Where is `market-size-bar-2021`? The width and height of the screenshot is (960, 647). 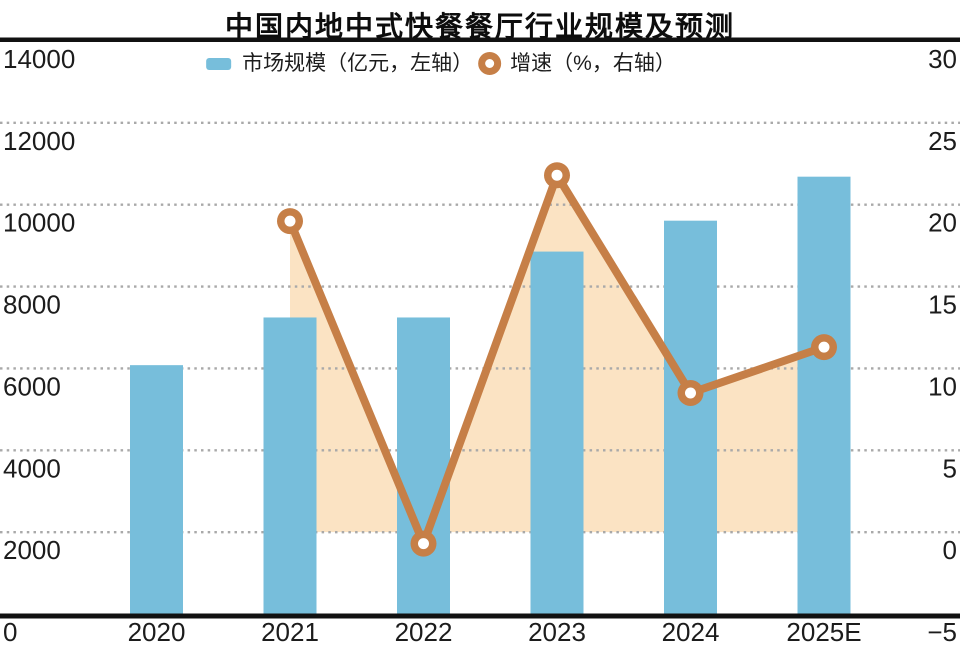
market-size-bar-2021 is located at coordinates (290, 465).